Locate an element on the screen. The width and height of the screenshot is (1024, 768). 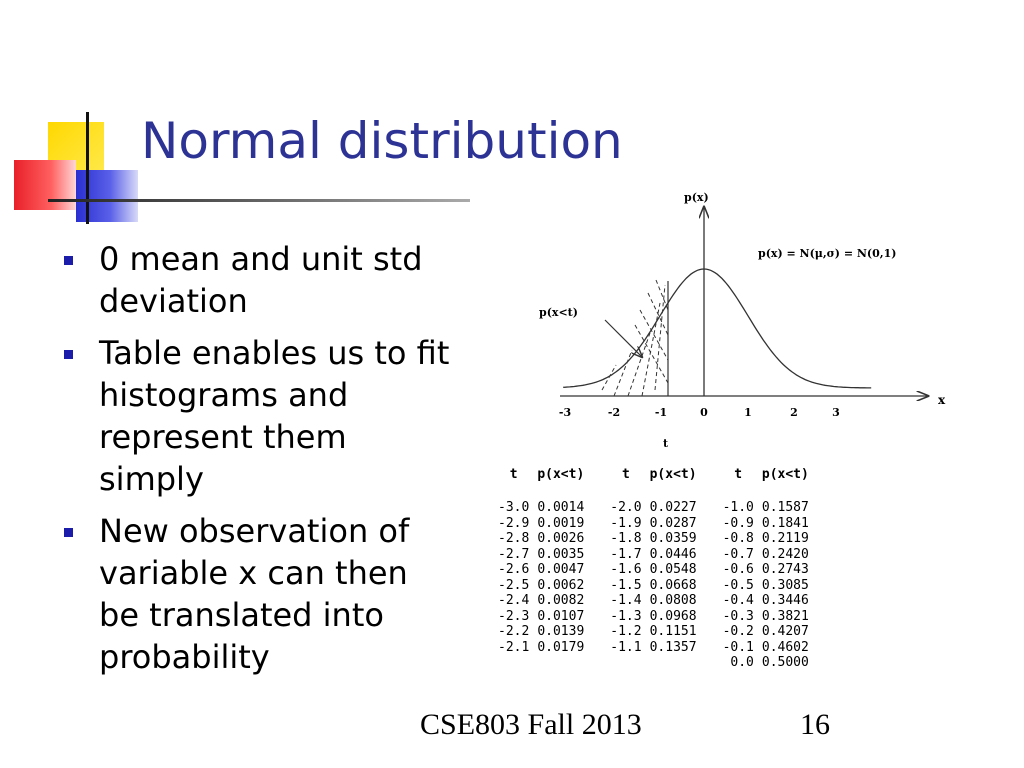
table-cell: 0.0227 is located at coordinates (673, 507).